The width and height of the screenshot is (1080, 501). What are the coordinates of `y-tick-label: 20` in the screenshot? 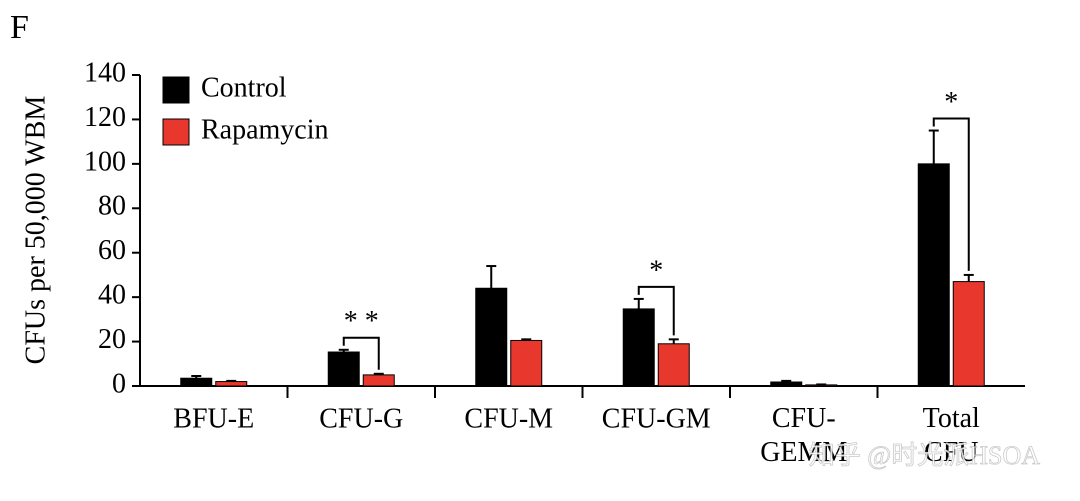 It's located at (112, 339).